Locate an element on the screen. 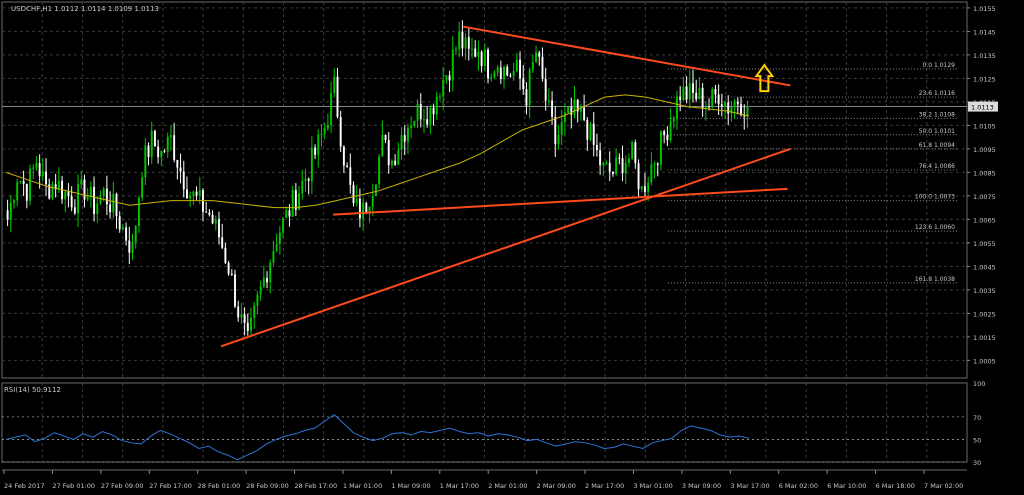 The height and width of the screenshot is (495, 1024). price-tick-label: 1.0055 is located at coordinates (984, 244).